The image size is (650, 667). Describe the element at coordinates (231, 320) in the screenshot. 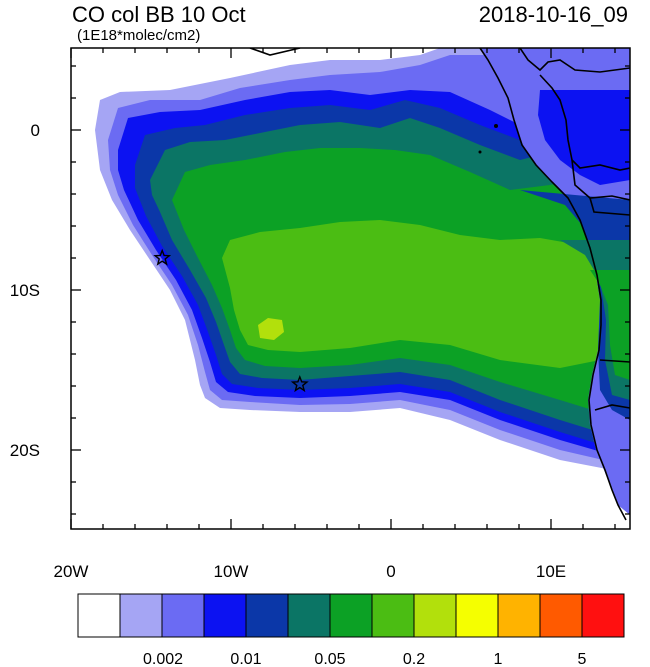

I see `markers-layer` at that location.